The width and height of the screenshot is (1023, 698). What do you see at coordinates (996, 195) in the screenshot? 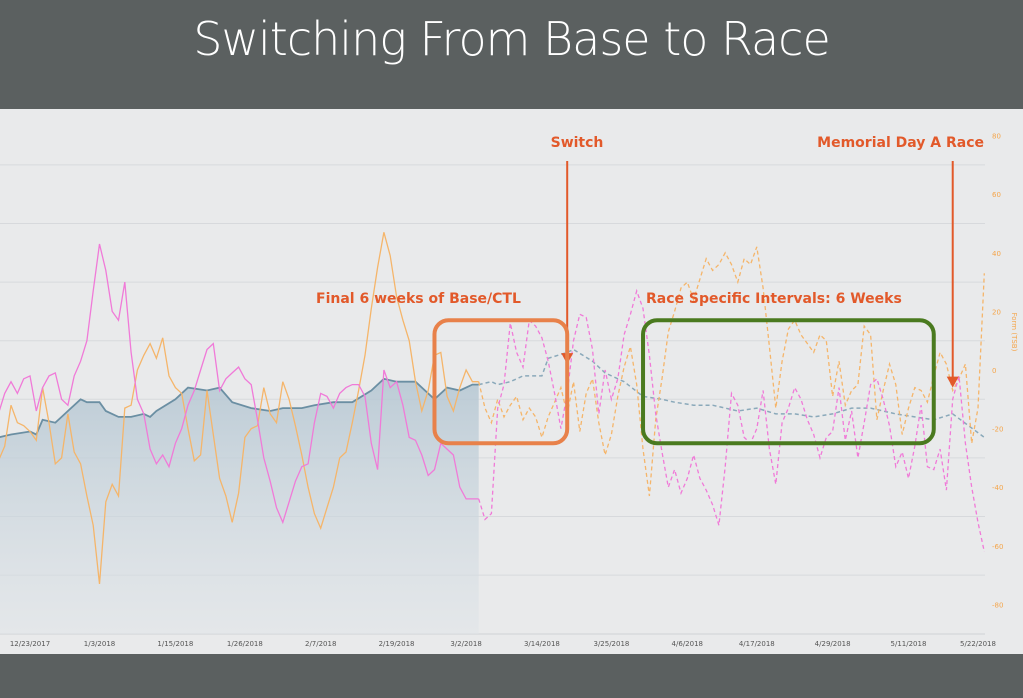
I see `y-tick-label: 60` at bounding box center [996, 195].